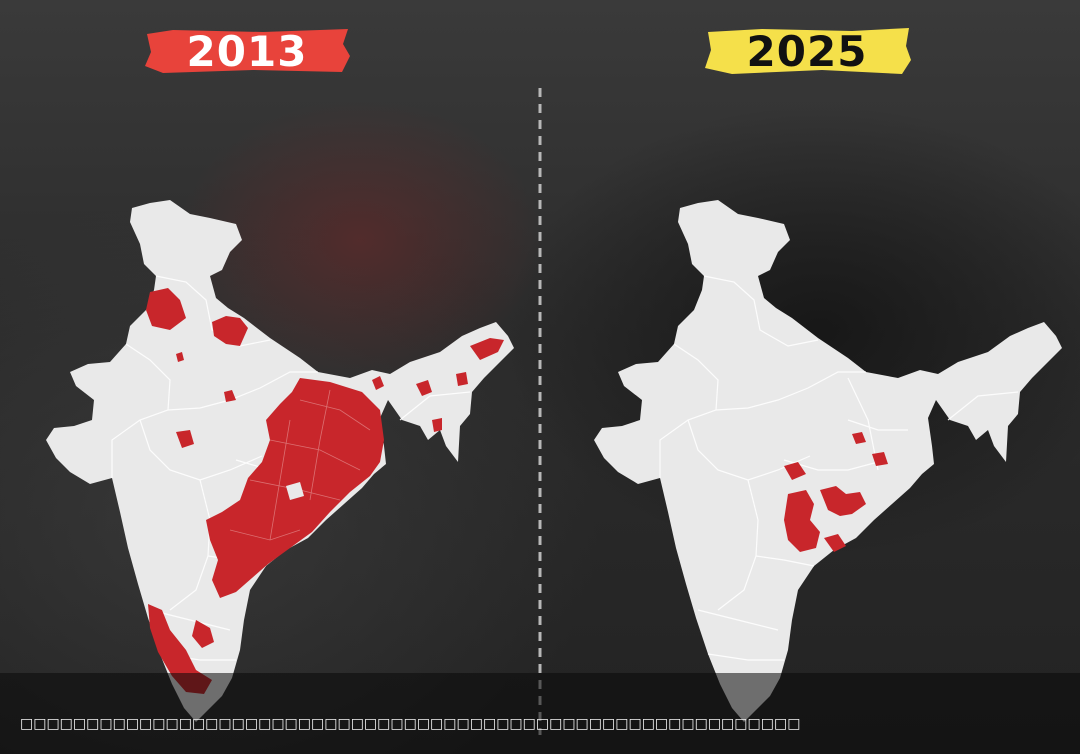  Describe the element at coordinates (836, 492) in the screenshot. I see `affected-districts-2025` at that location.